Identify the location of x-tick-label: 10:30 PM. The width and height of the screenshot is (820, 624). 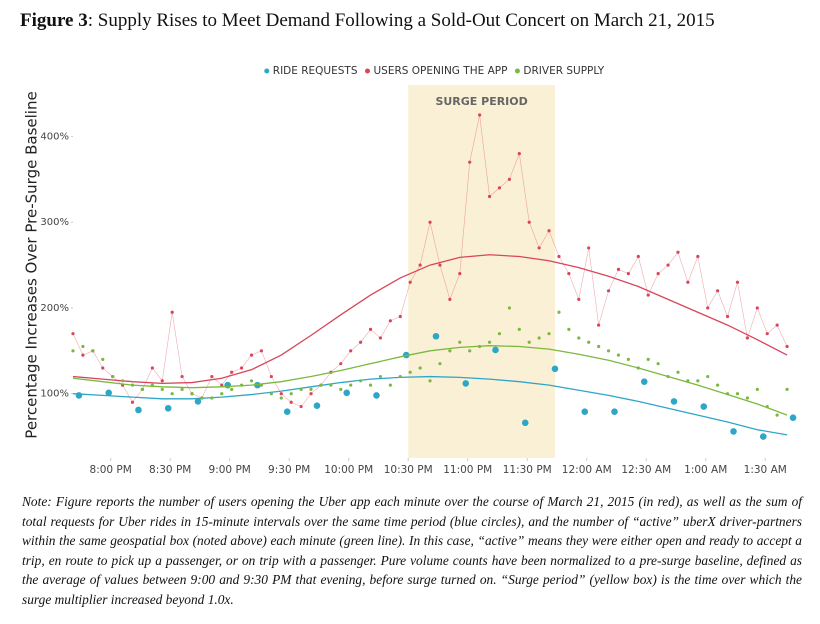
(408, 470).